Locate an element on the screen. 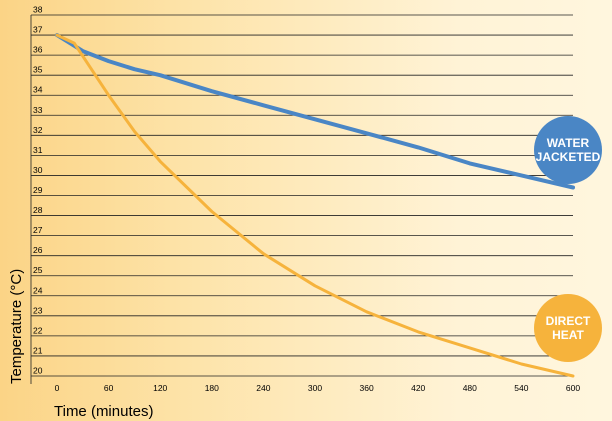 The height and width of the screenshot is (421, 612). y-tick-label: 29 is located at coordinates (38, 190).